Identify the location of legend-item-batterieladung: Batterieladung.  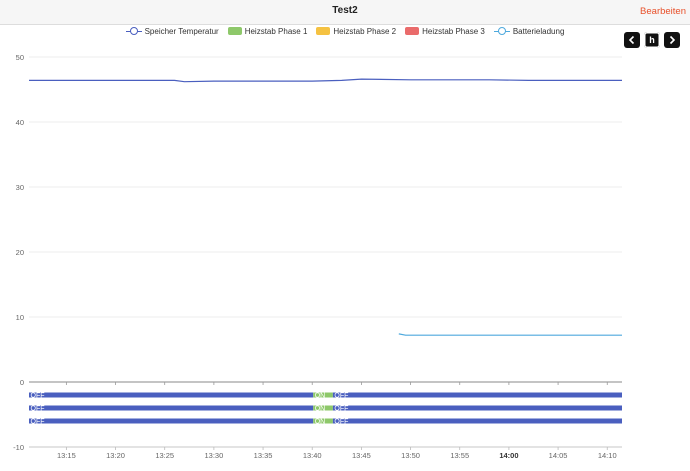
(529, 31).